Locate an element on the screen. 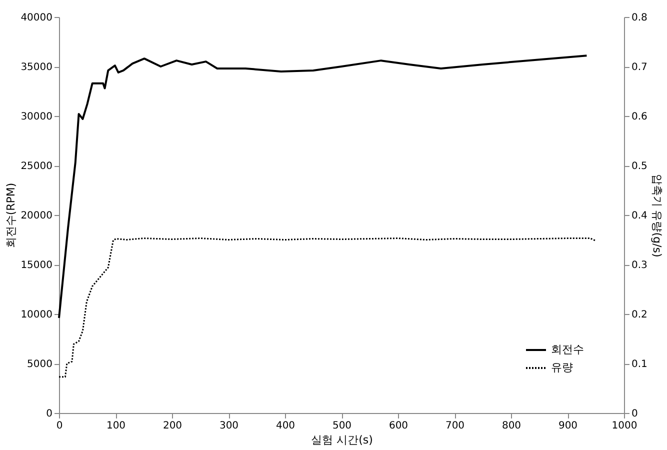  y-axis-title: 회전수(RPM) is located at coordinates (11, 215).